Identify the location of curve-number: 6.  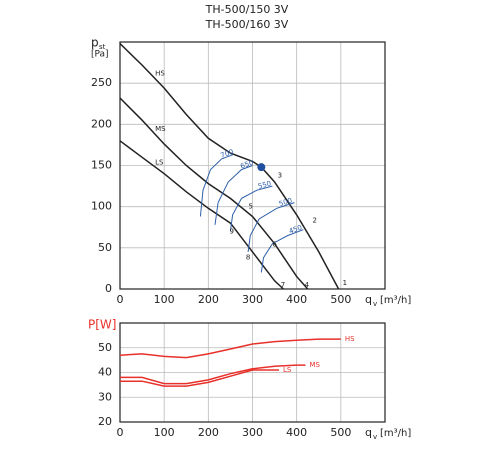
(274, 245).